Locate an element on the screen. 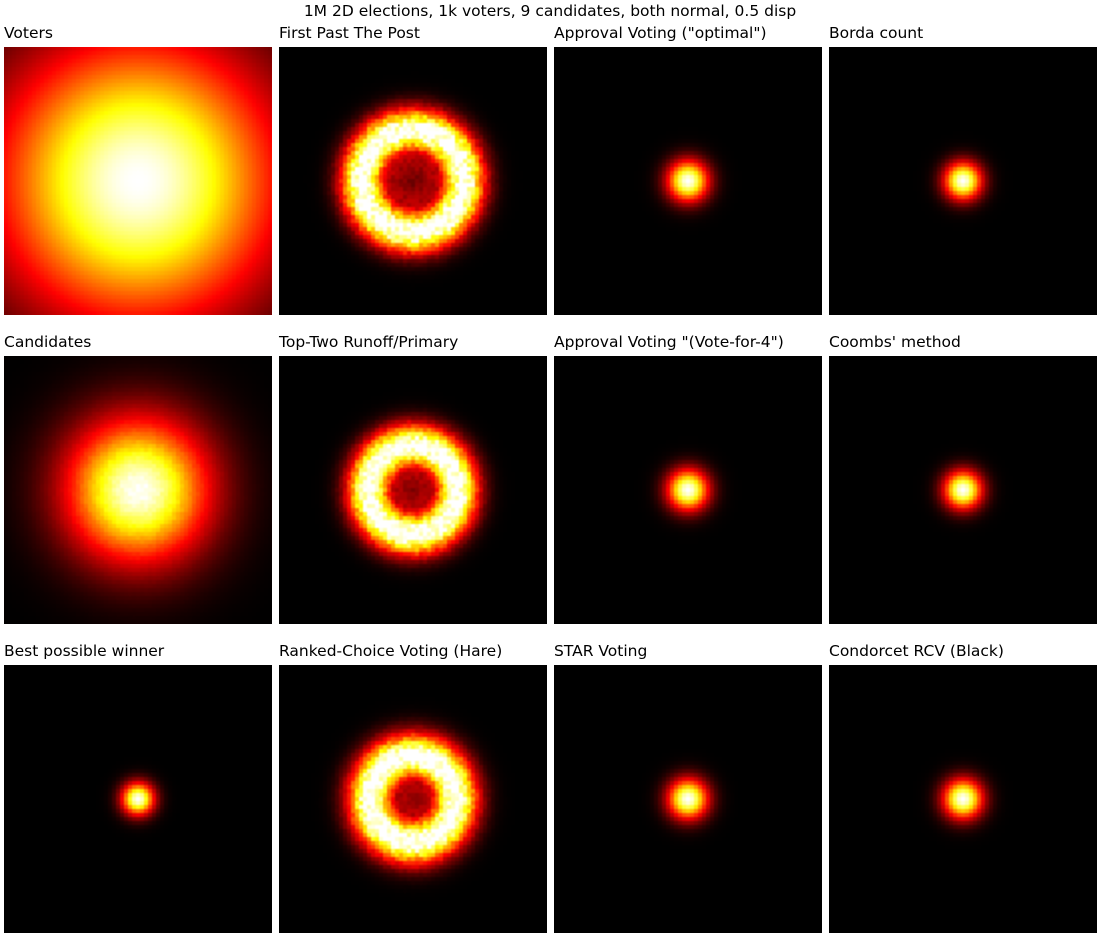 The width and height of the screenshot is (1100, 950). heatmap-candidates is located at coordinates (138, 490).